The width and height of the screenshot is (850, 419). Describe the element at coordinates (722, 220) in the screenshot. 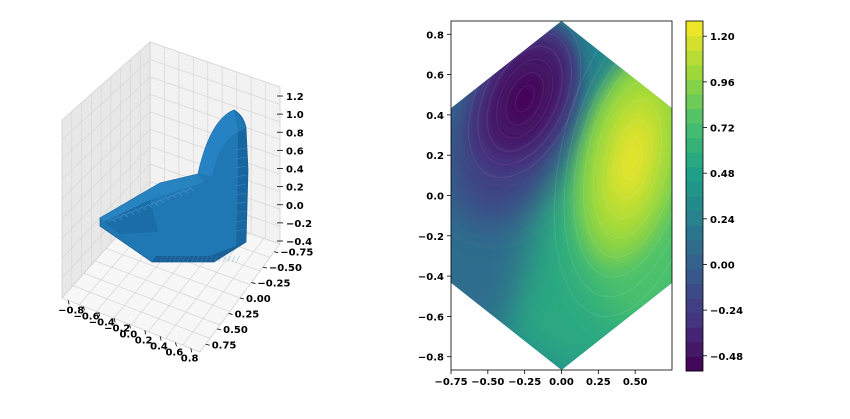

I see `colorbar-tick-label: 0.24` at that location.